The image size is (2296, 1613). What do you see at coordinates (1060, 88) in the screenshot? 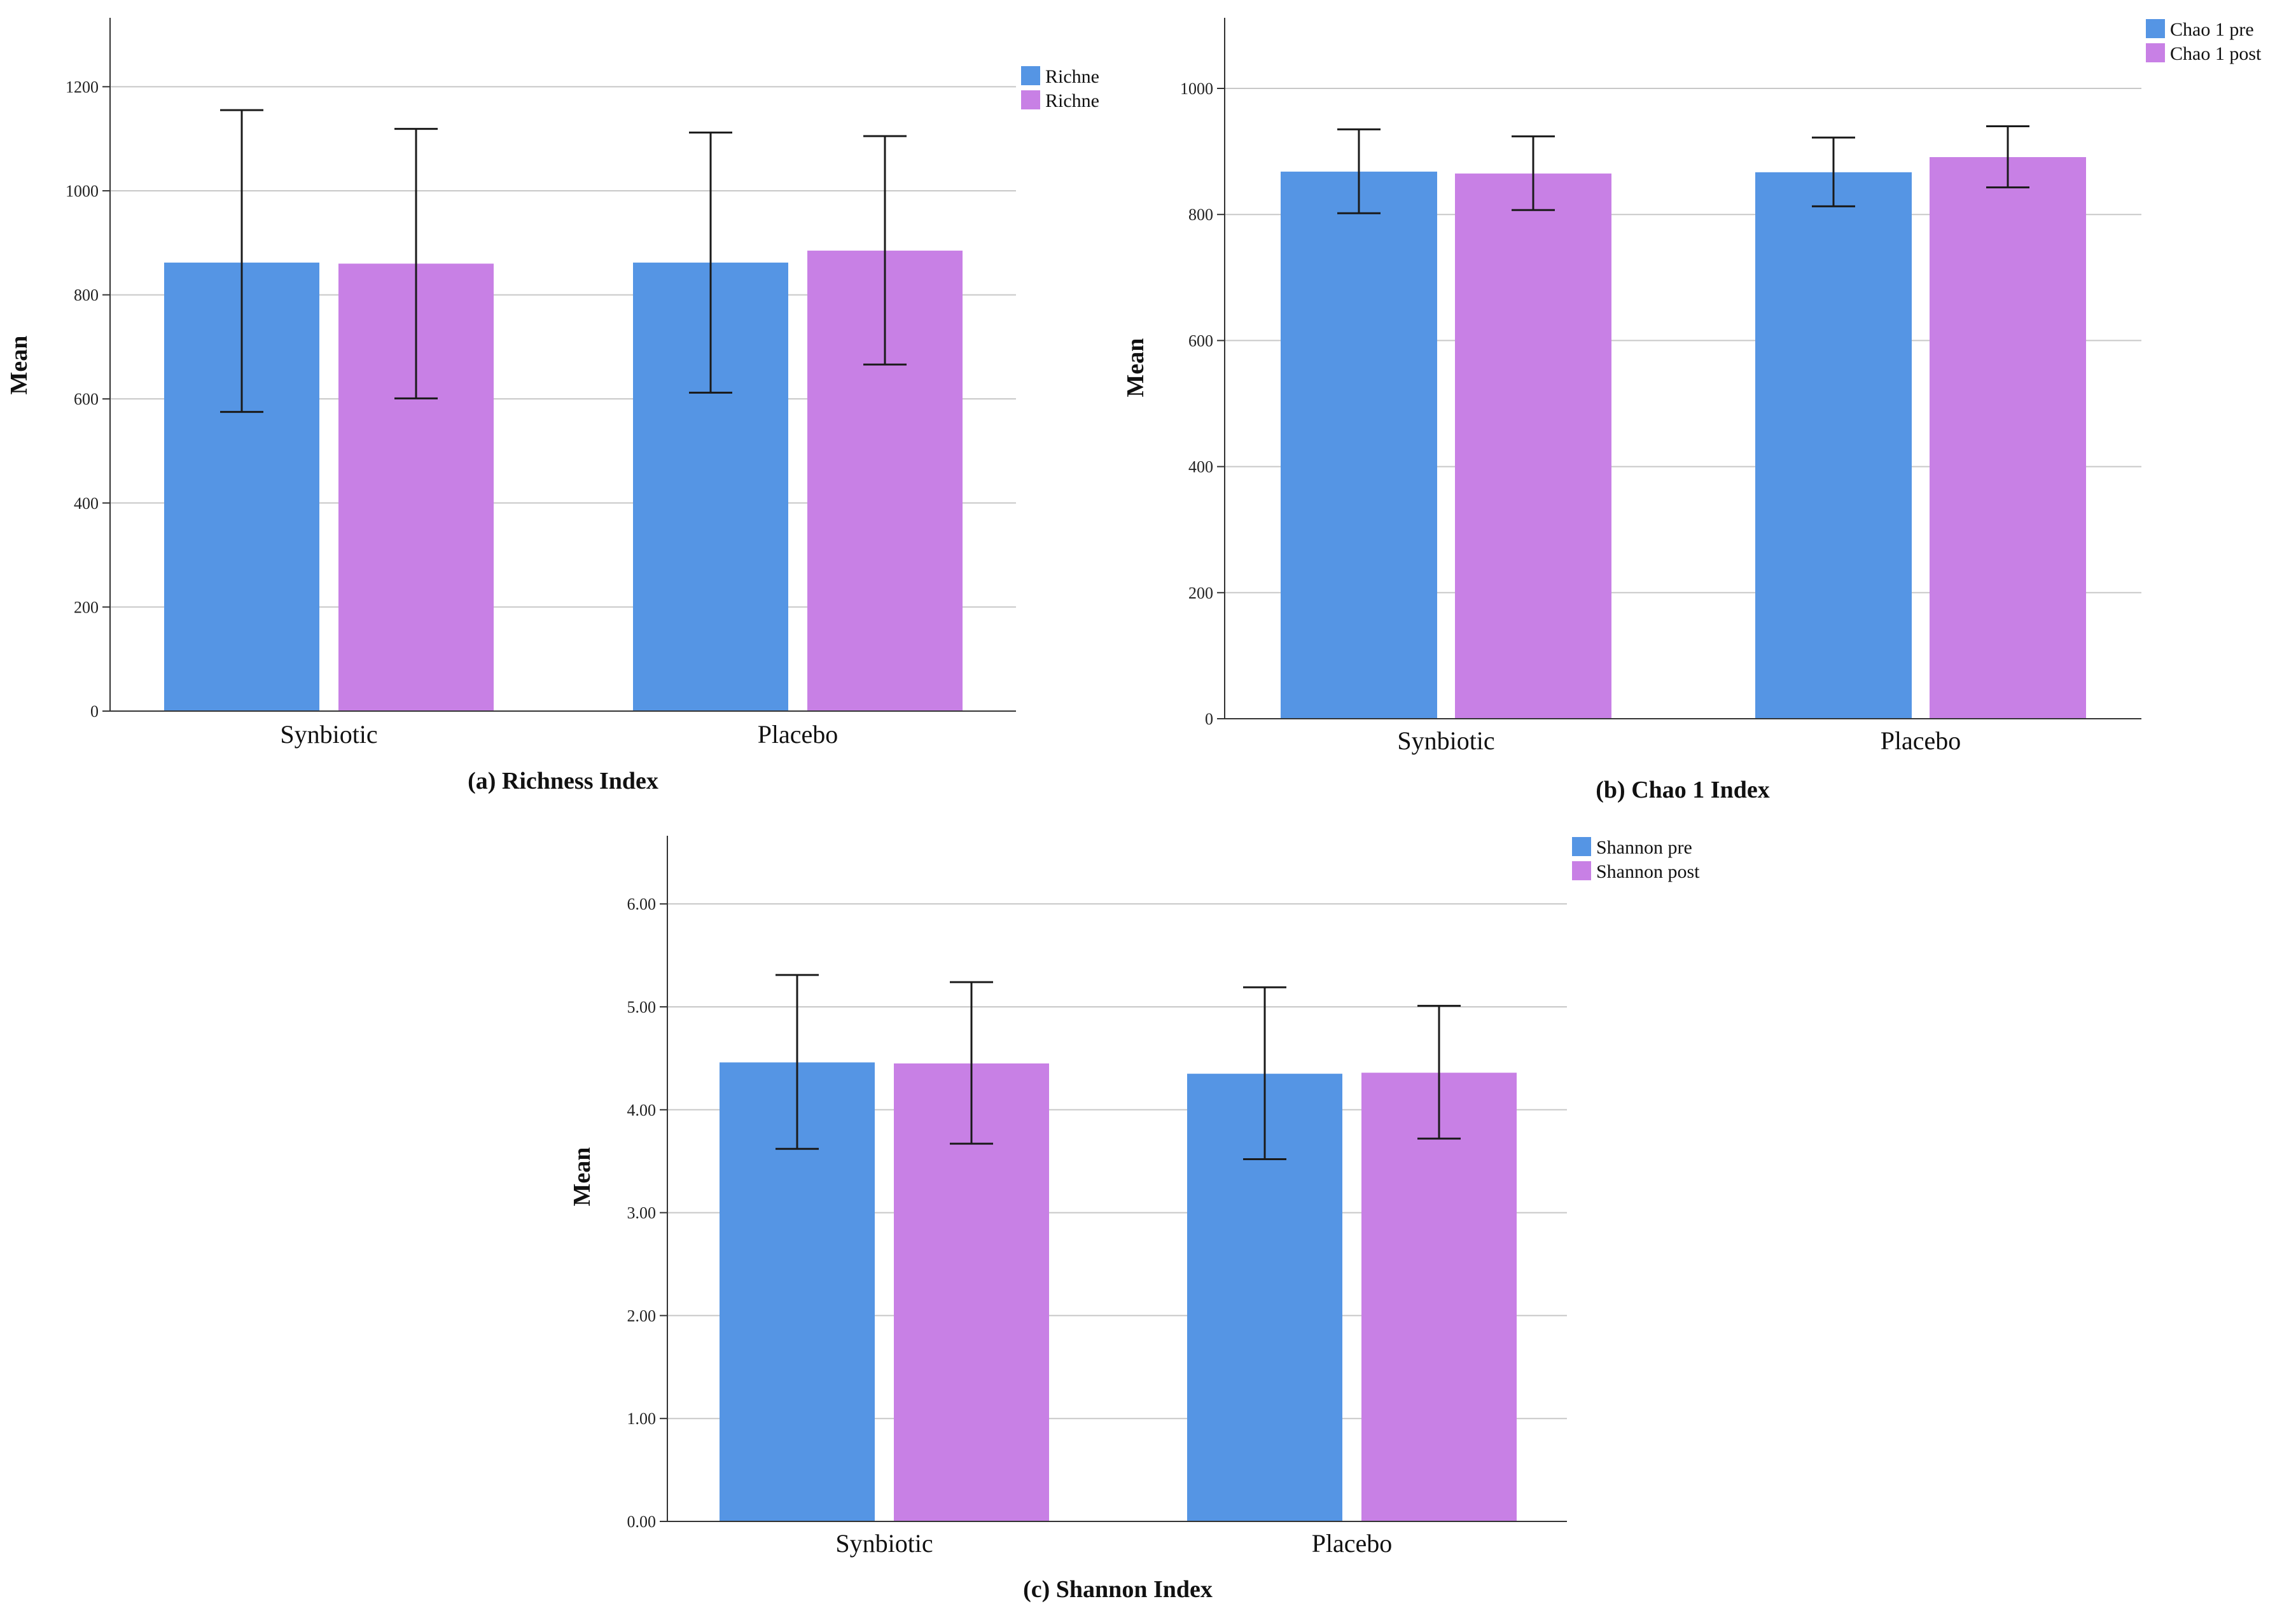
I see `legend: Richne Richne` at bounding box center [1060, 88].